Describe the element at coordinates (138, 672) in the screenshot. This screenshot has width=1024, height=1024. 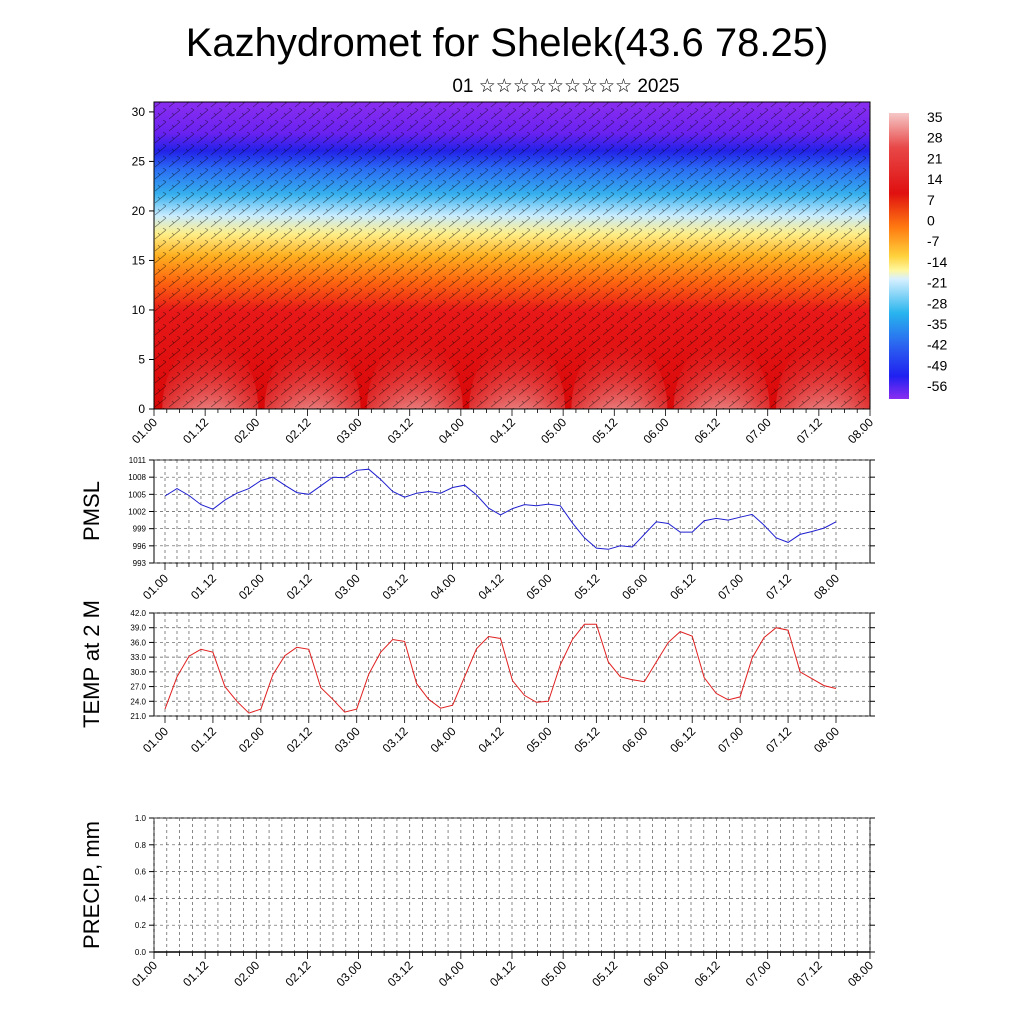
I see `temp-y-tick-label: 30.0` at that location.